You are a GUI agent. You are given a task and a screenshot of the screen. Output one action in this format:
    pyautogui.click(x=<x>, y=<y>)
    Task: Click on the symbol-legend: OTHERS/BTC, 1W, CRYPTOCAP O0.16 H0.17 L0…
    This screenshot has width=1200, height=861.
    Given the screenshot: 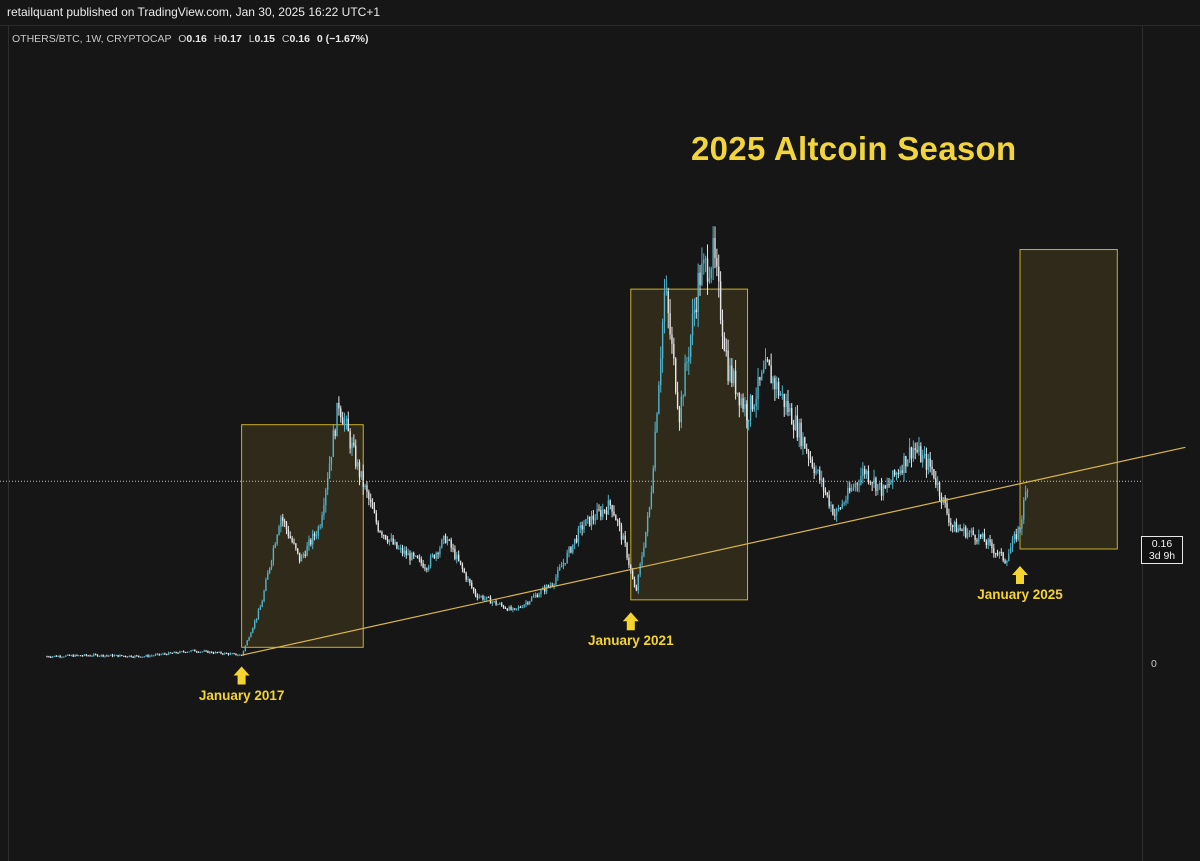 What is the action you would take?
    pyautogui.click(x=190, y=39)
    